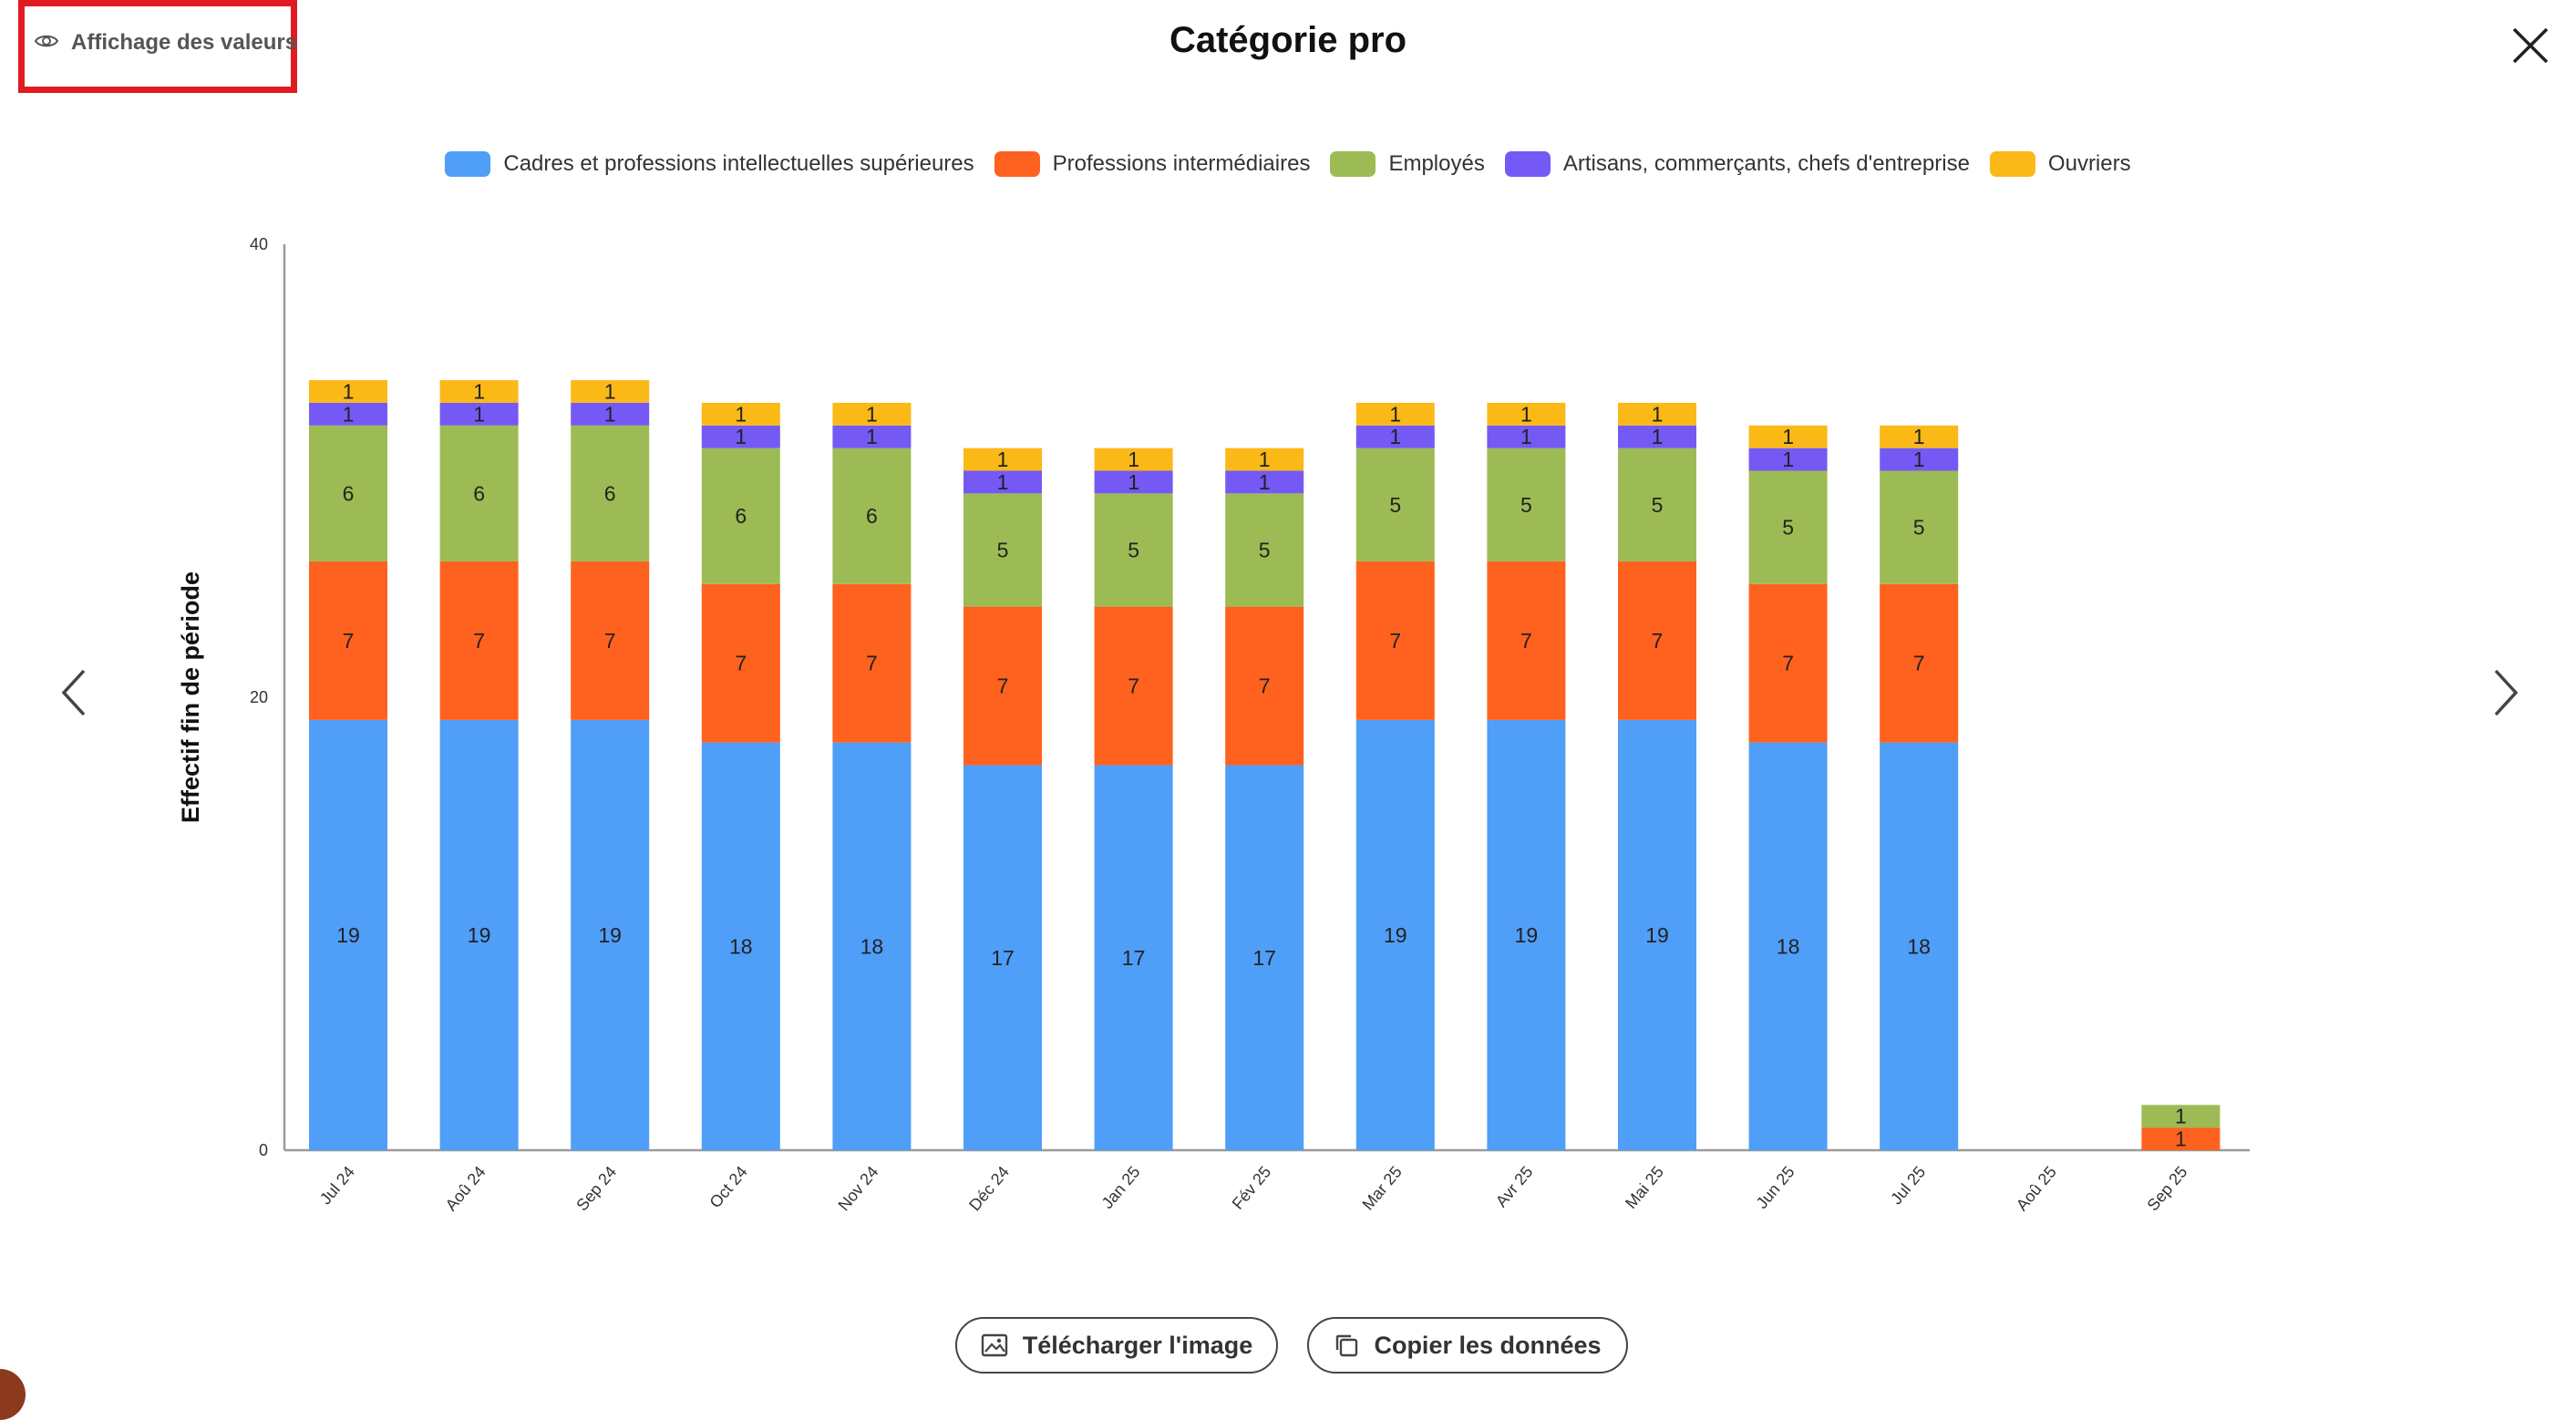 The image size is (2576, 1420). I want to click on legend-item: Professions intermédiaires, so click(1152, 164).